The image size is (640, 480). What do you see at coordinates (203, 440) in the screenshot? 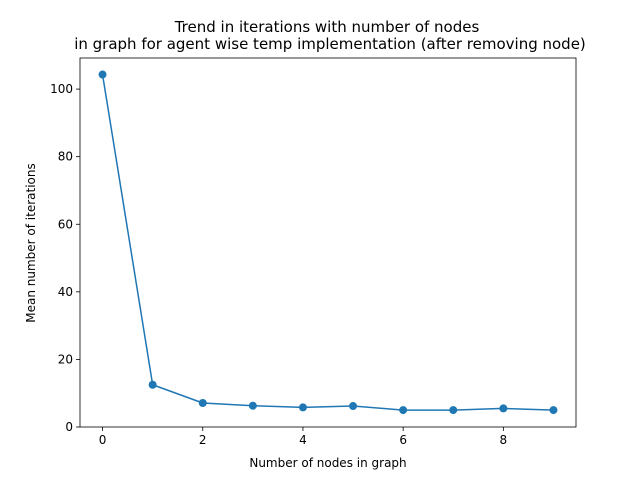
I see `x-tick-label: 2` at bounding box center [203, 440].